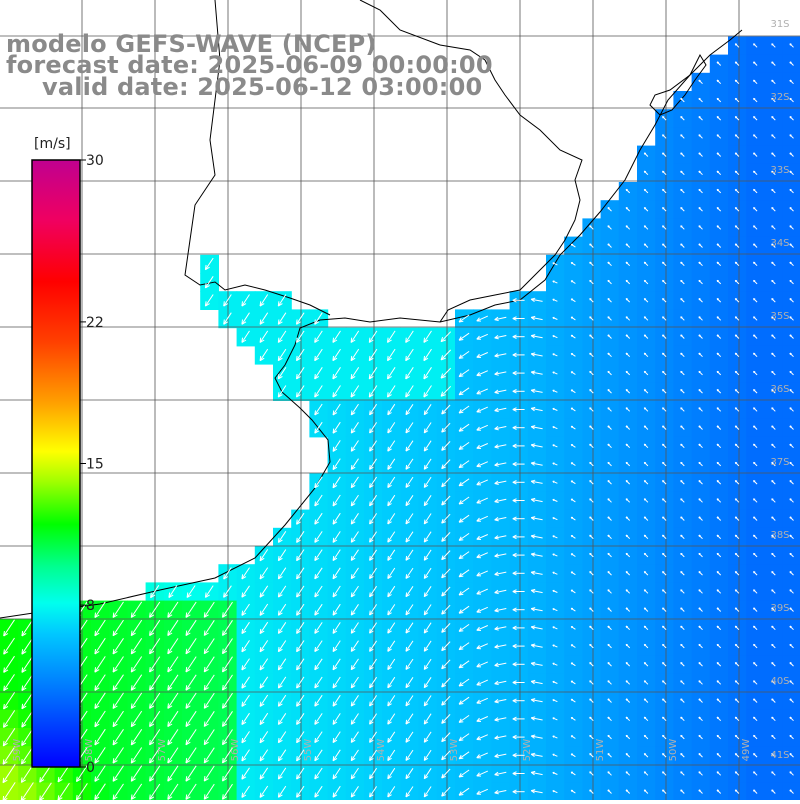  What do you see at coordinates (600, 750) in the screenshot?
I see `lon-label: 51W` at bounding box center [600, 750].